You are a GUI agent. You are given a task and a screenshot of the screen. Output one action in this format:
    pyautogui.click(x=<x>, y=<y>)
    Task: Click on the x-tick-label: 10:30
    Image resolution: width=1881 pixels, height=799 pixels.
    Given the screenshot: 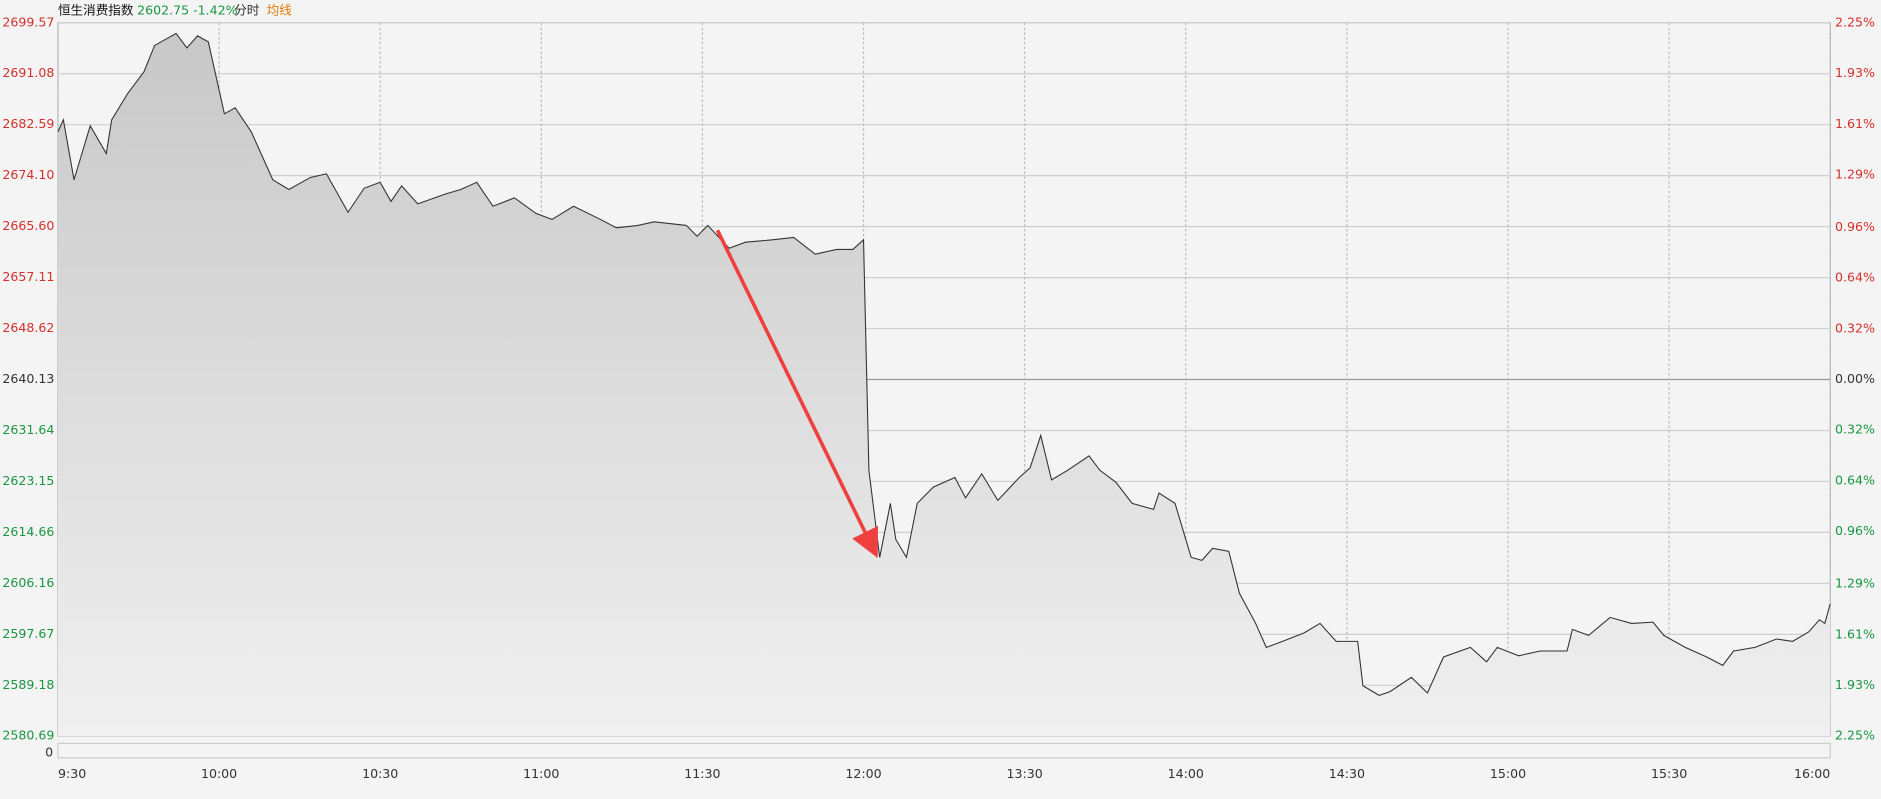 What is the action you would take?
    pyautogui.click(x=380, y=773)
    